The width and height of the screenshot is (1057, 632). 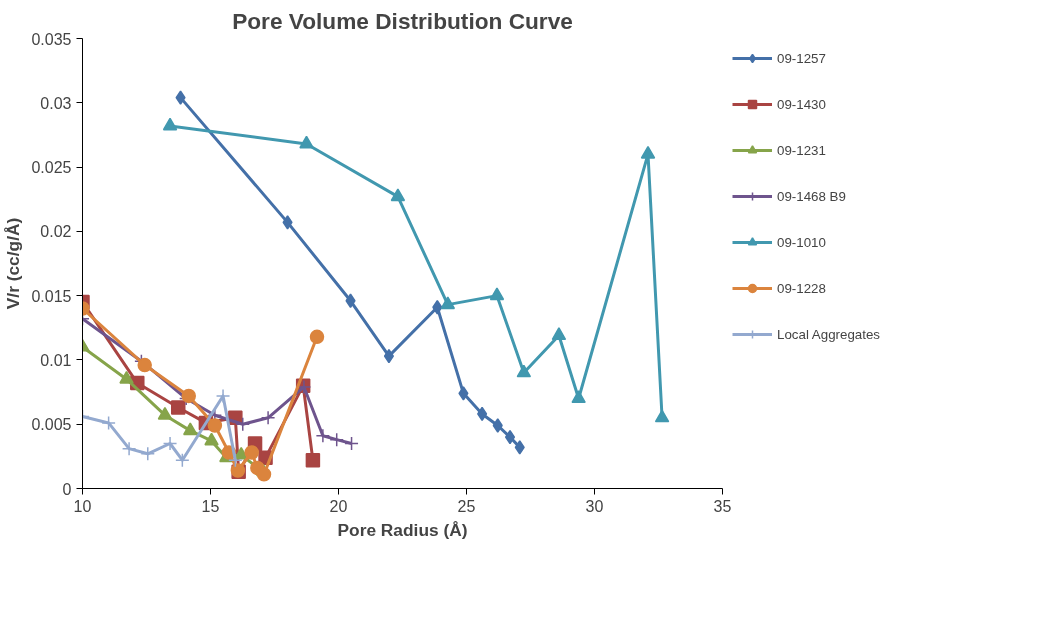 What do you see at coordinates (51, 296) in the screenshot?
I see `y-tick-label: 0.015` at bounding box center [51, 296].